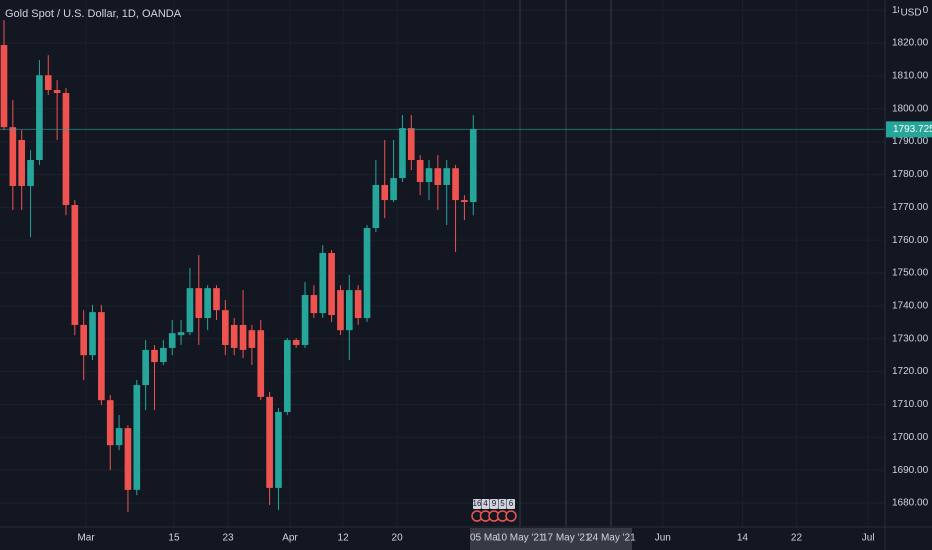  I want to click on y-tick-label: 1750.00, so click(910, 273).